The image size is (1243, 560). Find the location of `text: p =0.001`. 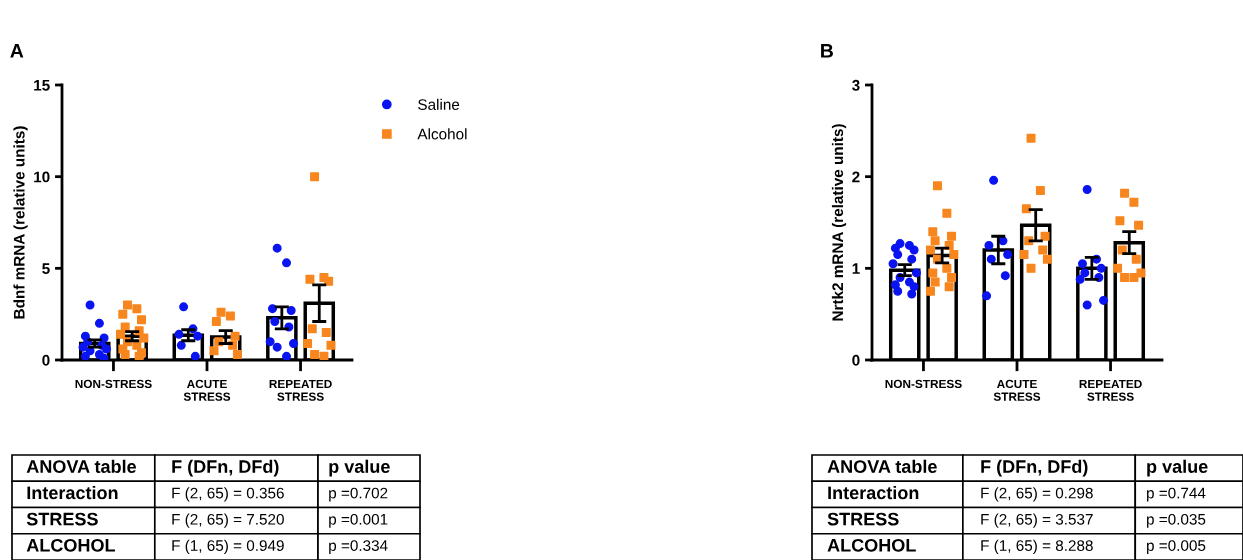

text: p =0.001 is located at coordinates (358, 520).